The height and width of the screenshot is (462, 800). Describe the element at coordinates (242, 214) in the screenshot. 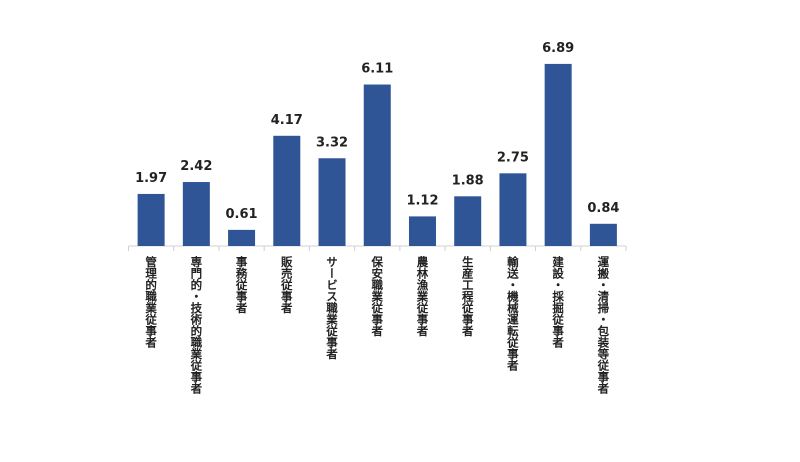

I see `value-label: 0.61` at that location.